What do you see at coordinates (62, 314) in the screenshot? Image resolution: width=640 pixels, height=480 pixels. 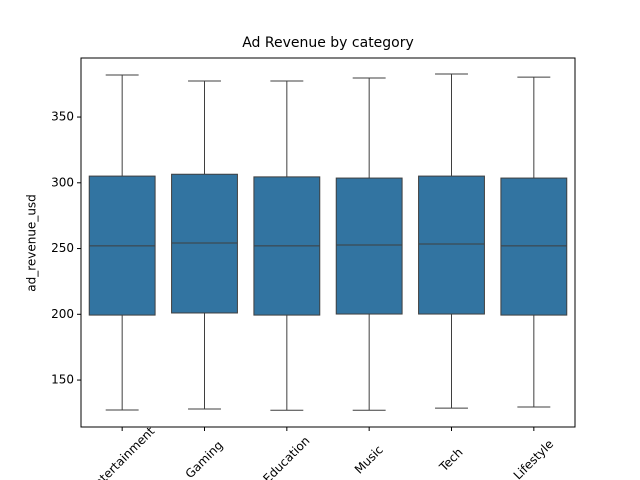 I see `y-tick-label: 200` at bounding box center [62, 314].